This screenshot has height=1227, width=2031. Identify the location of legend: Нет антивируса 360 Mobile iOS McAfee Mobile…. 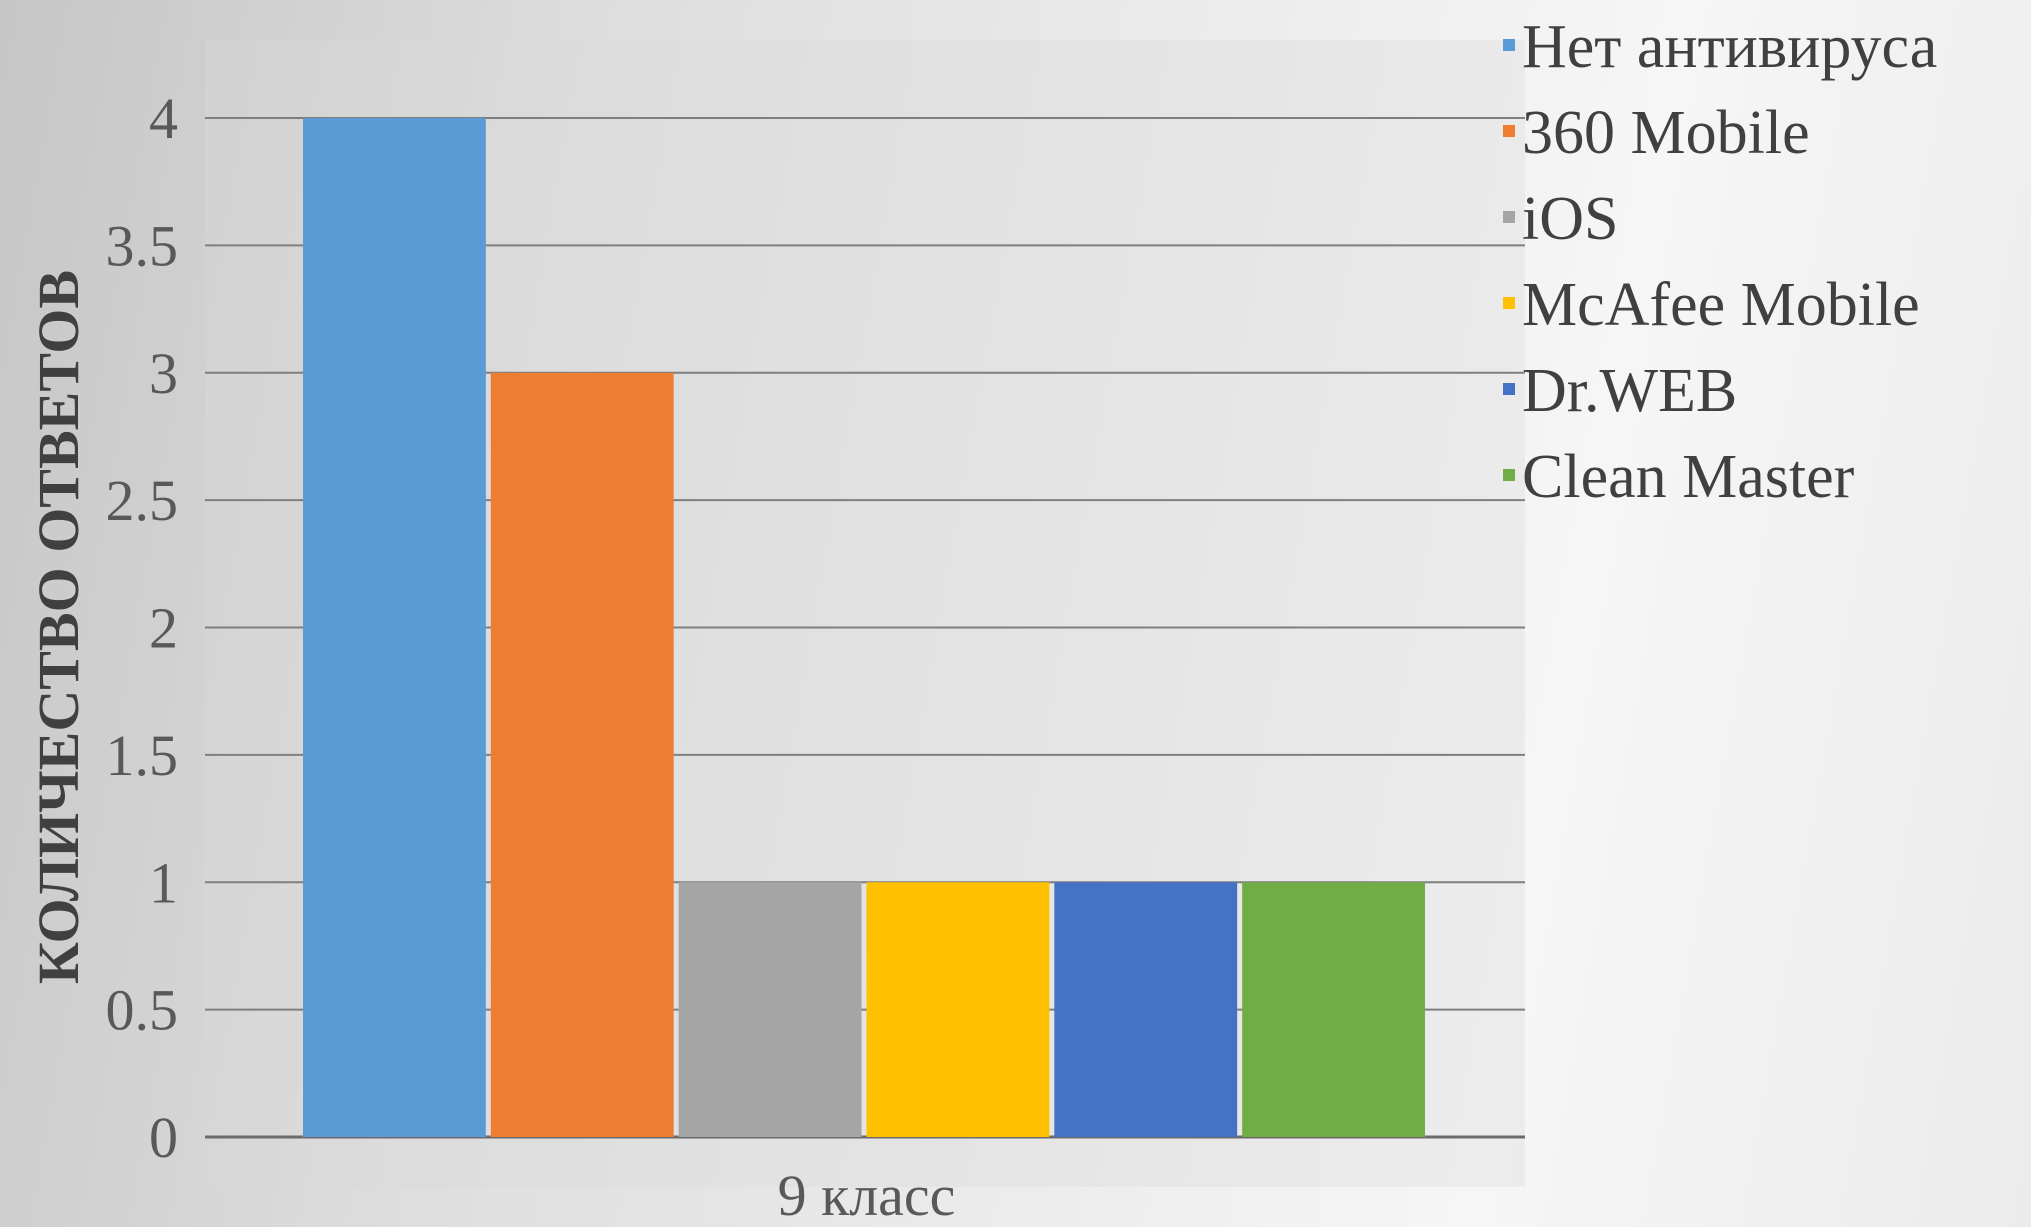
(1720, 262).